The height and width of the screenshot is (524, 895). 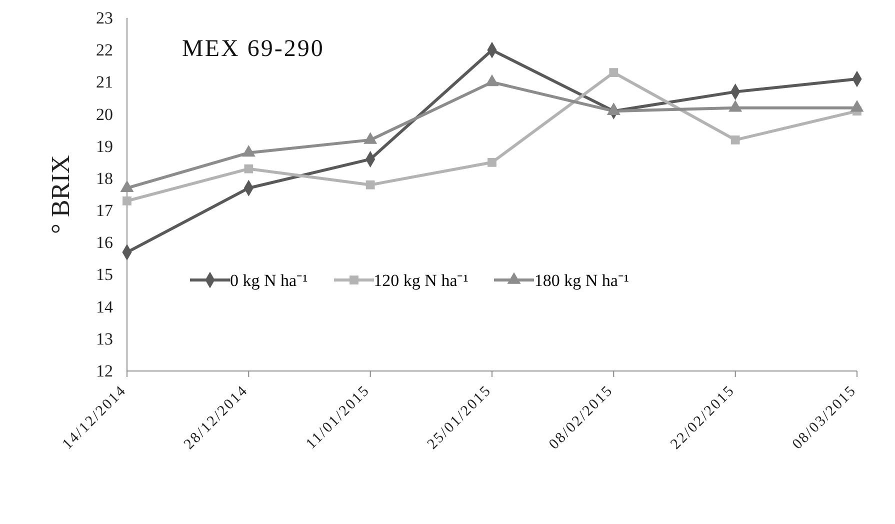 What do you see at coordinates (104, 146) in the screenshot?
I see `y-tick-label: 19` at bounding box center [104, 146].